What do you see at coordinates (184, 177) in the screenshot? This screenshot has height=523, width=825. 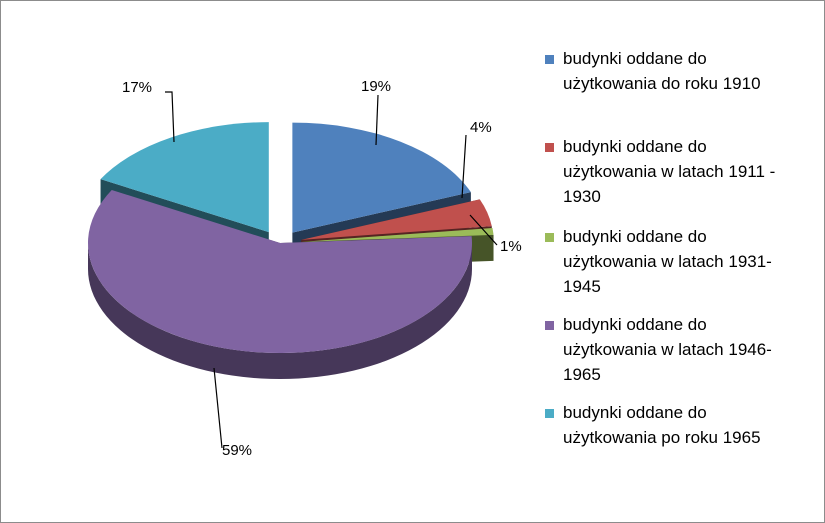 I see `pie-slice-after-1965` at bounding box center [184, 177].